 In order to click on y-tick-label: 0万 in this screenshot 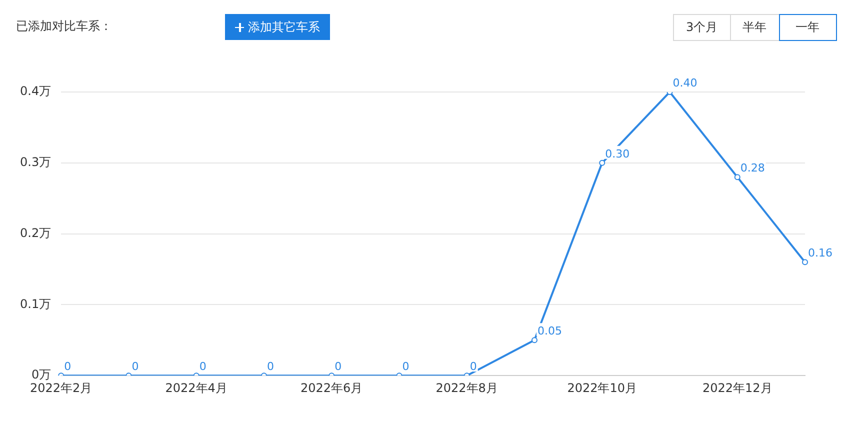, I will do `click(41, 375)`.